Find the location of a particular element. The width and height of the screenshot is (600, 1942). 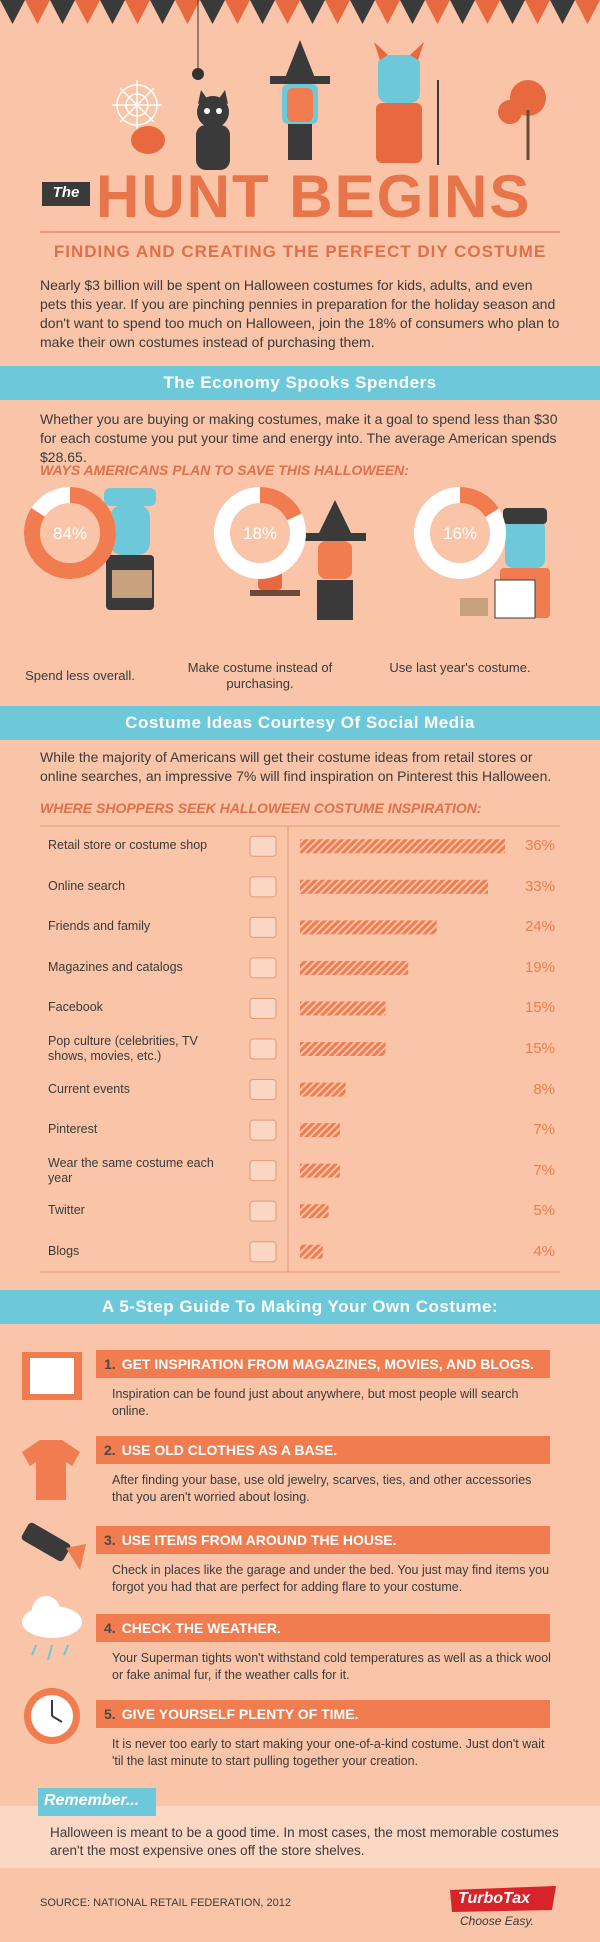

donut-label: 84% is located at coordinates (70, 533).